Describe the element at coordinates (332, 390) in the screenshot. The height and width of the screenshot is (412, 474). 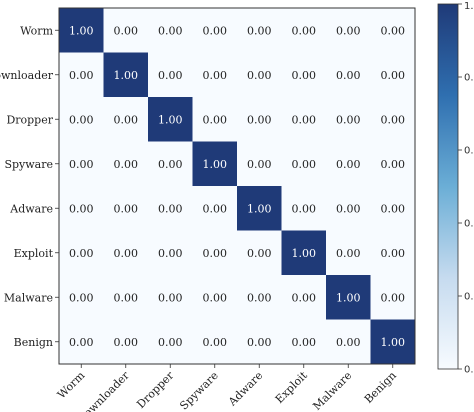
I see `x-tick-label: Malware` at that location.